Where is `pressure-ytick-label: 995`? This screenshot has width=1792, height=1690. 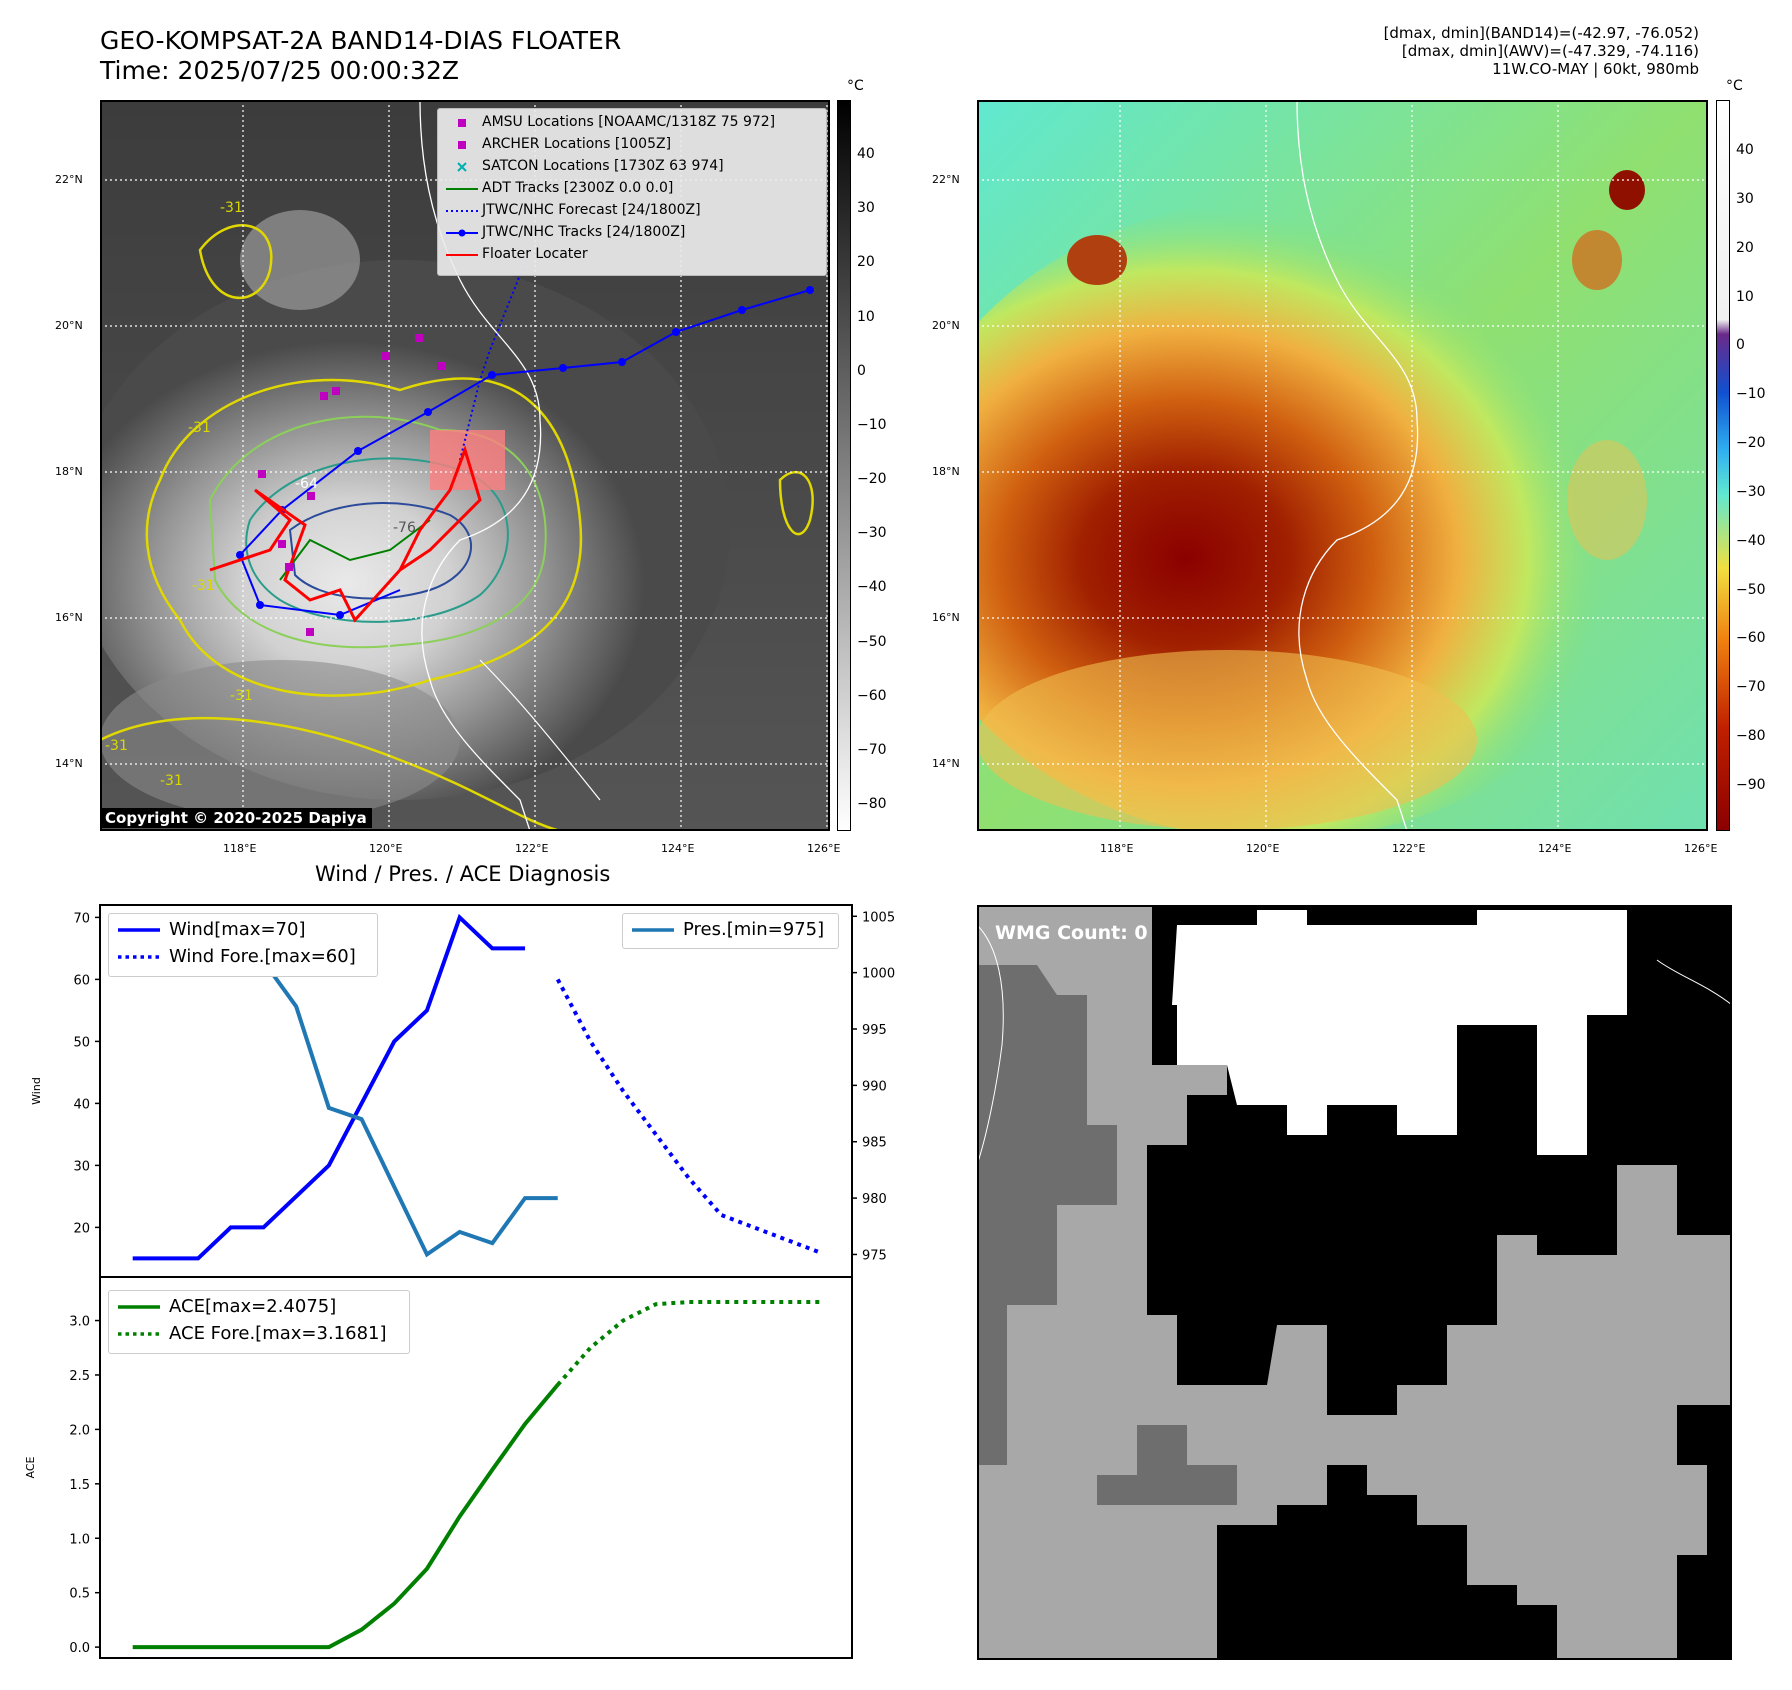
pressure-ytick-label: 995 is located at coordinates (874, 1030).